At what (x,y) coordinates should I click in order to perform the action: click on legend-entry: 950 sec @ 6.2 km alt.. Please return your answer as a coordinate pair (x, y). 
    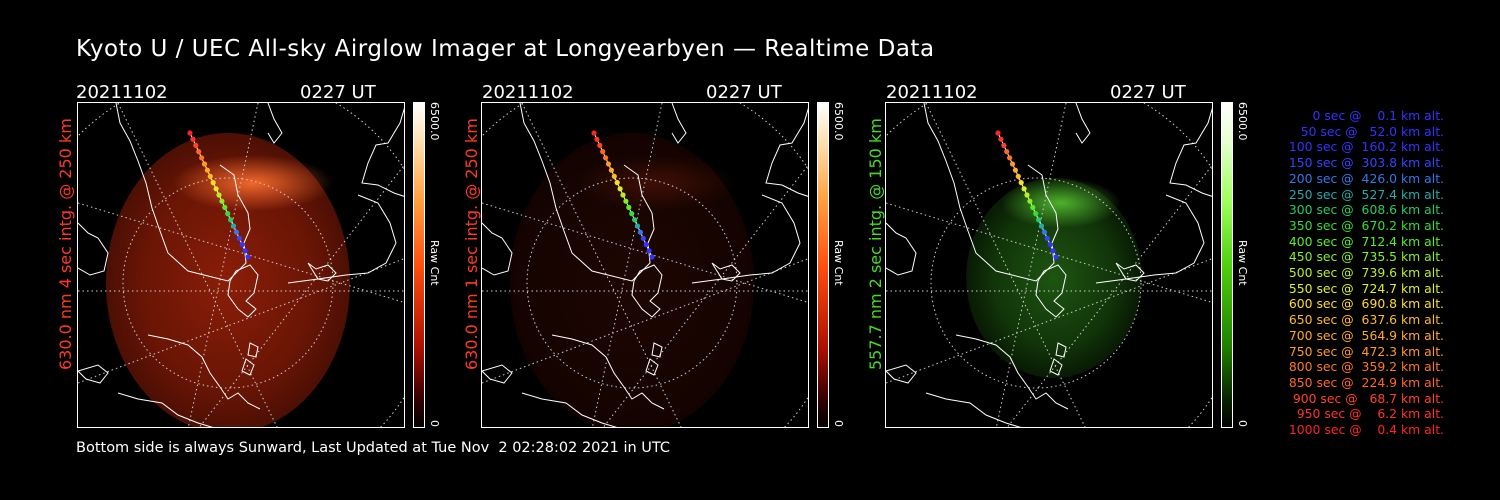
    Looking at the image, I should click on (1368, 414).